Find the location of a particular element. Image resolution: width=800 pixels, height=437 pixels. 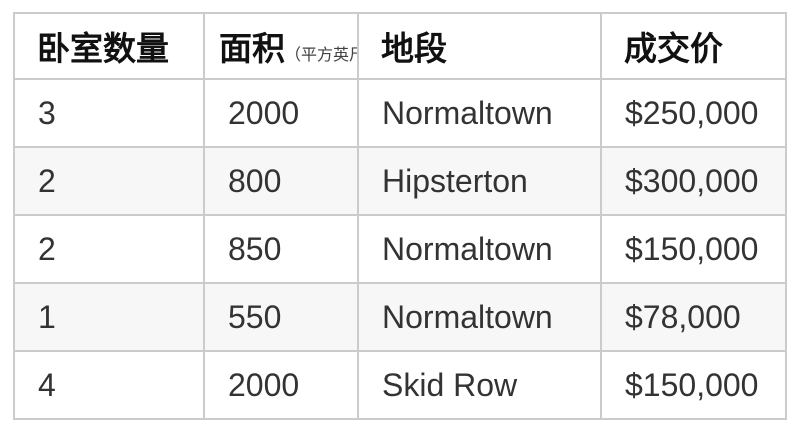

header-cell-bedrooms: 卧室数量 is located at coordinates (109, 46).